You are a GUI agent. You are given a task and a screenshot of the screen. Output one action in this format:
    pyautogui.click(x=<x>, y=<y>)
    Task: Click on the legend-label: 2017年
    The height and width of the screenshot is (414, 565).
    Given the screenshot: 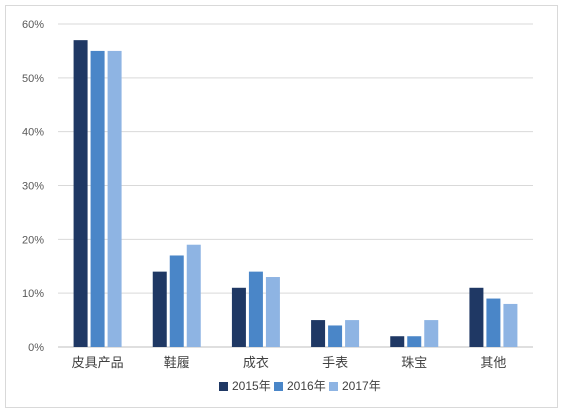 What is the action you would take?
    pyautogui.click(x=361, y=386)
    